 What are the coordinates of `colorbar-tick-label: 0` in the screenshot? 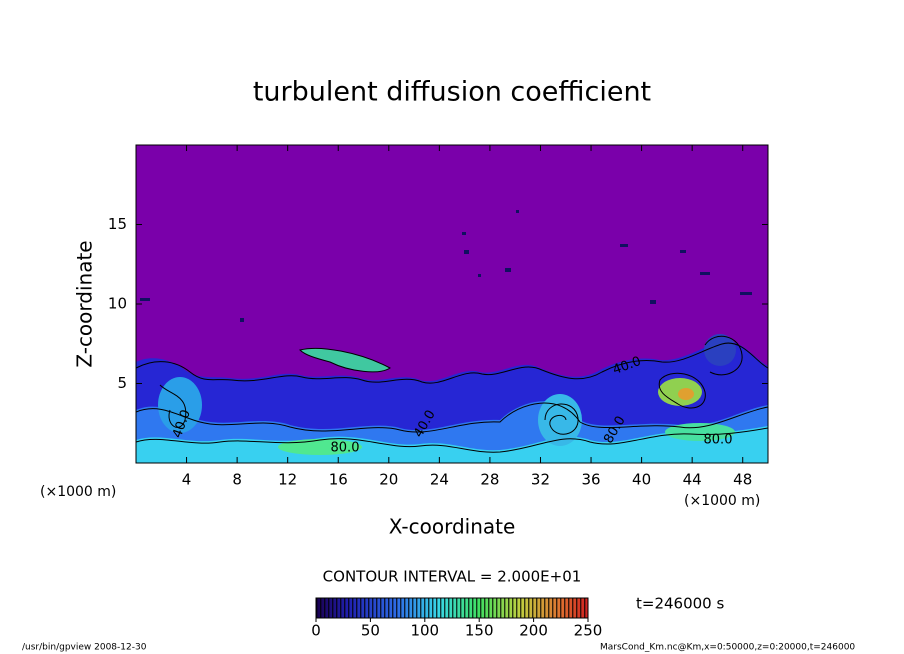 It's located at (316, 631).